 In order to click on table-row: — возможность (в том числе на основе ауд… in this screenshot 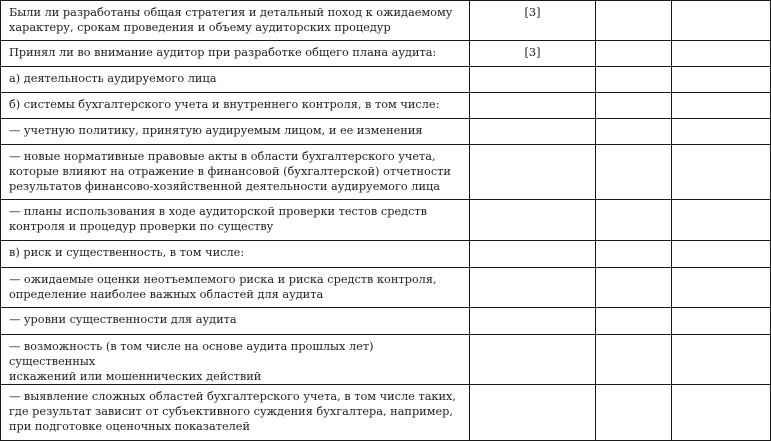, I will do `click(385, 359)`.